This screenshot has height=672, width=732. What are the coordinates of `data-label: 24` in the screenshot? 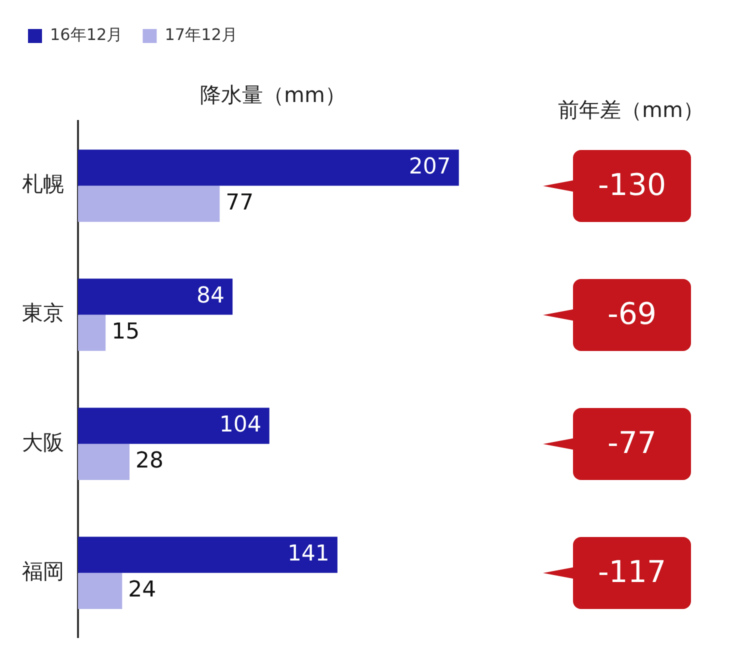 It's located at (142, 590).